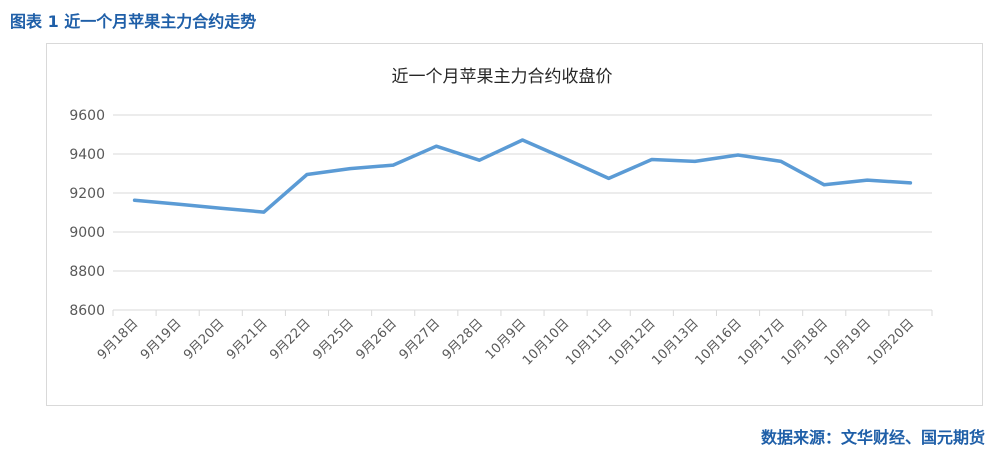 This screenshot has width=995, height=451. I want to click on figure-caption: 图表 1 近一个月苹果主力合约走势, so click(133, 21).